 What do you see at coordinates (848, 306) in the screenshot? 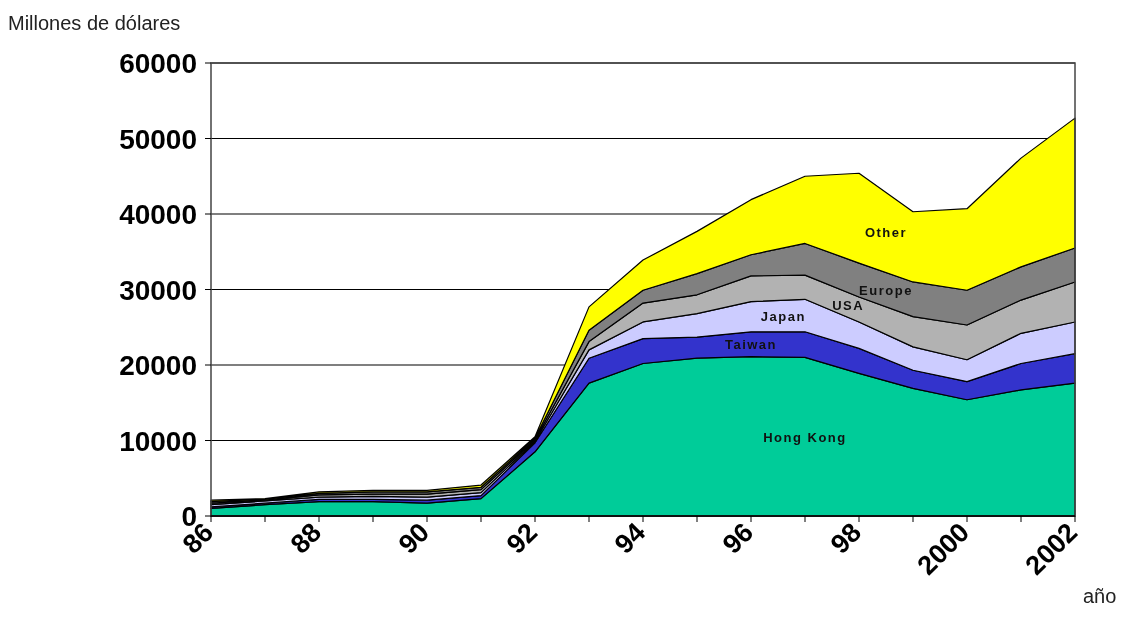
I see `series-label: USA` at bounding box center [848, 306].